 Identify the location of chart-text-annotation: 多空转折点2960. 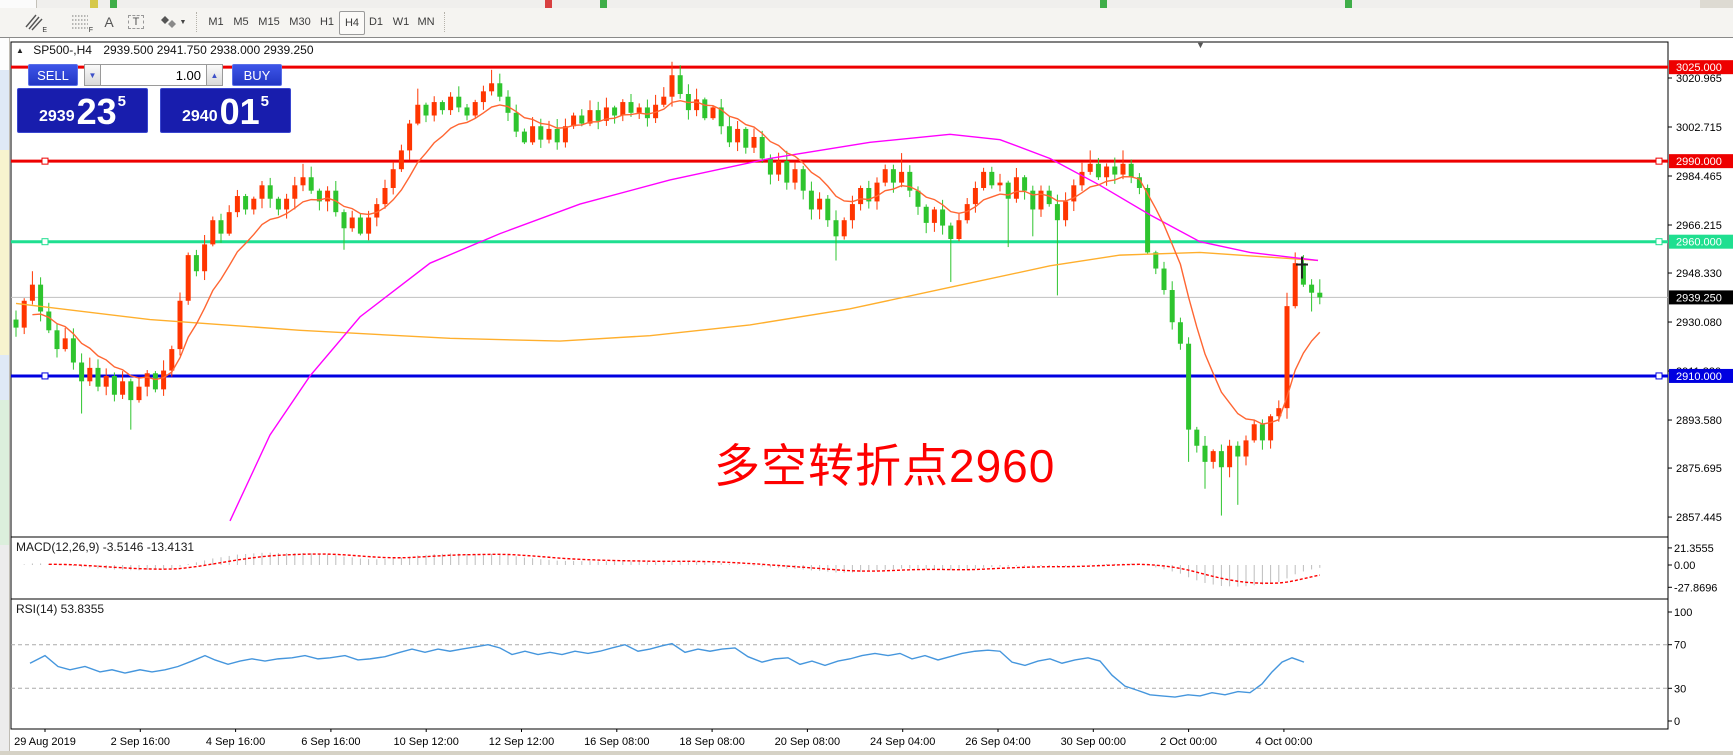
(885, 466).